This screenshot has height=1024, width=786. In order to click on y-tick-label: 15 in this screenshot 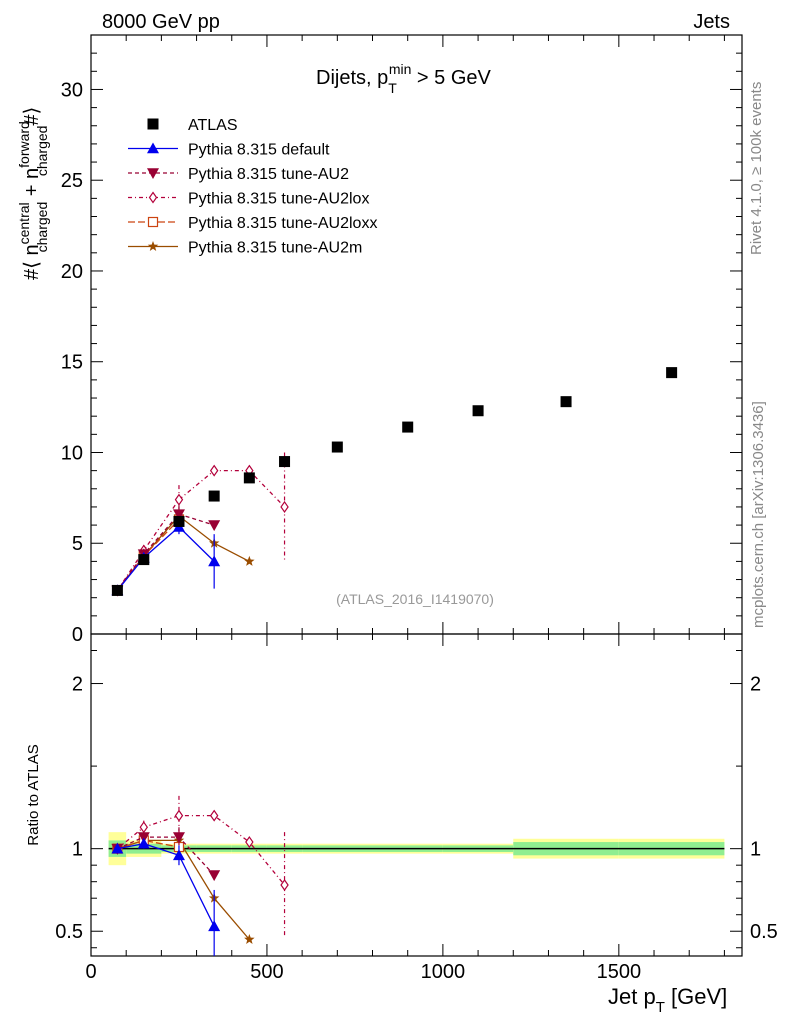, I will do `click(72, 363)`.